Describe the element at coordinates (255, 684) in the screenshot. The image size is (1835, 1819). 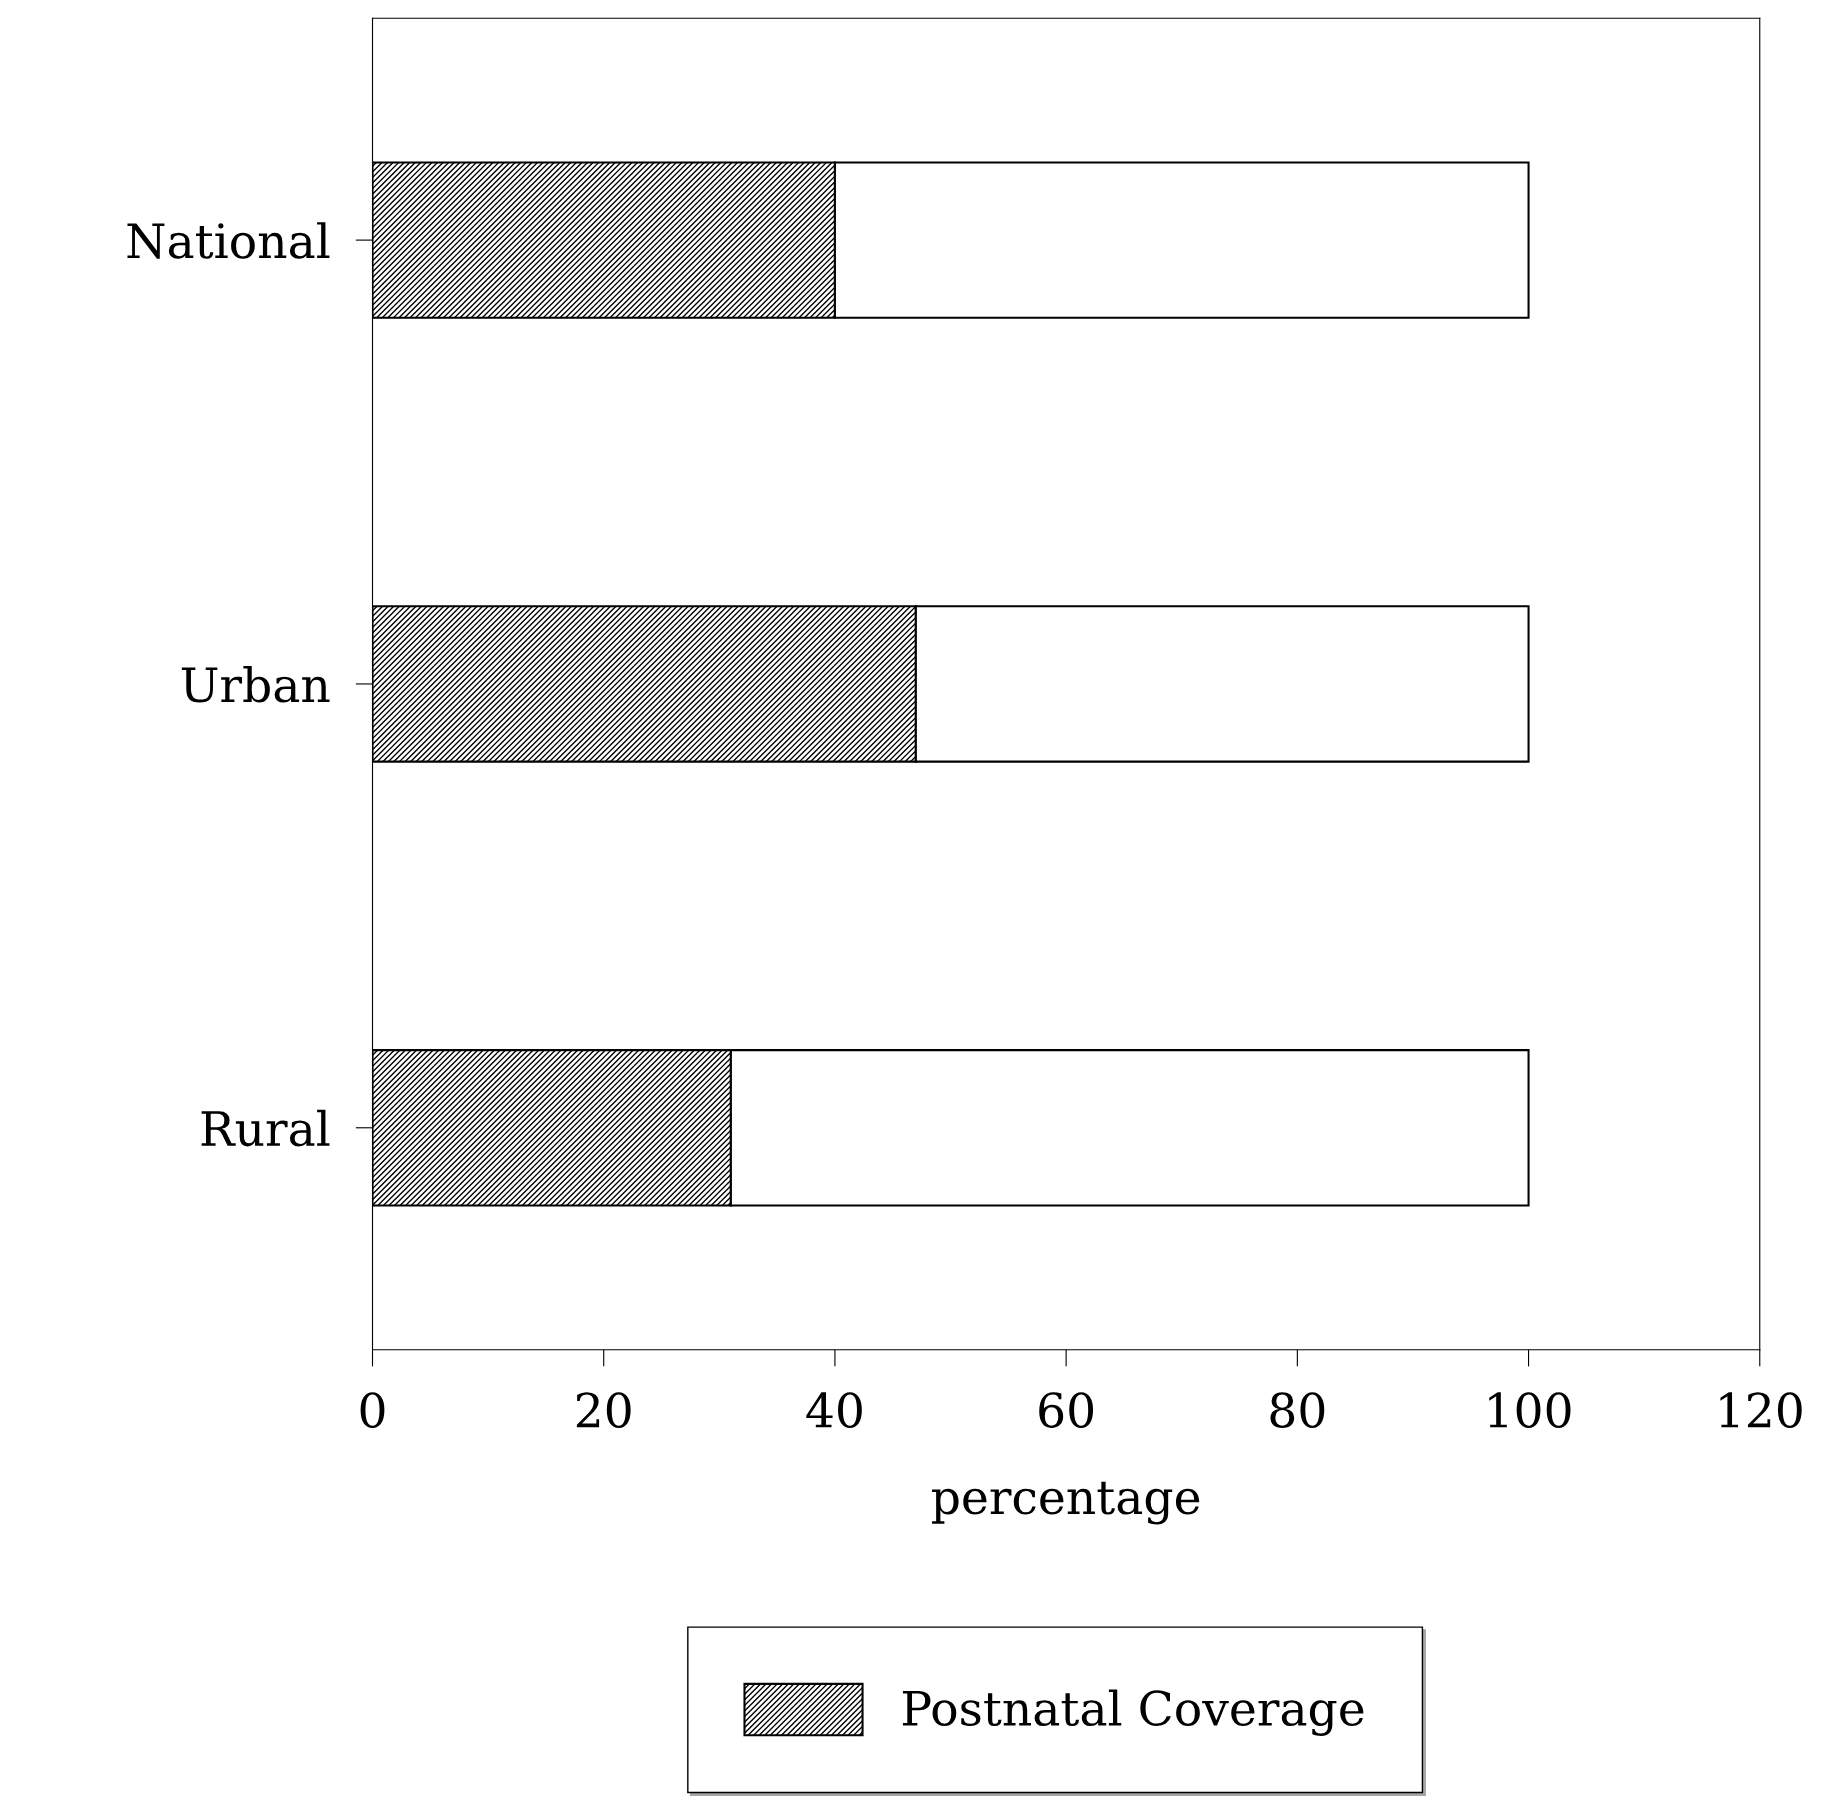
I see `y-tick-label: Urban` at that location.